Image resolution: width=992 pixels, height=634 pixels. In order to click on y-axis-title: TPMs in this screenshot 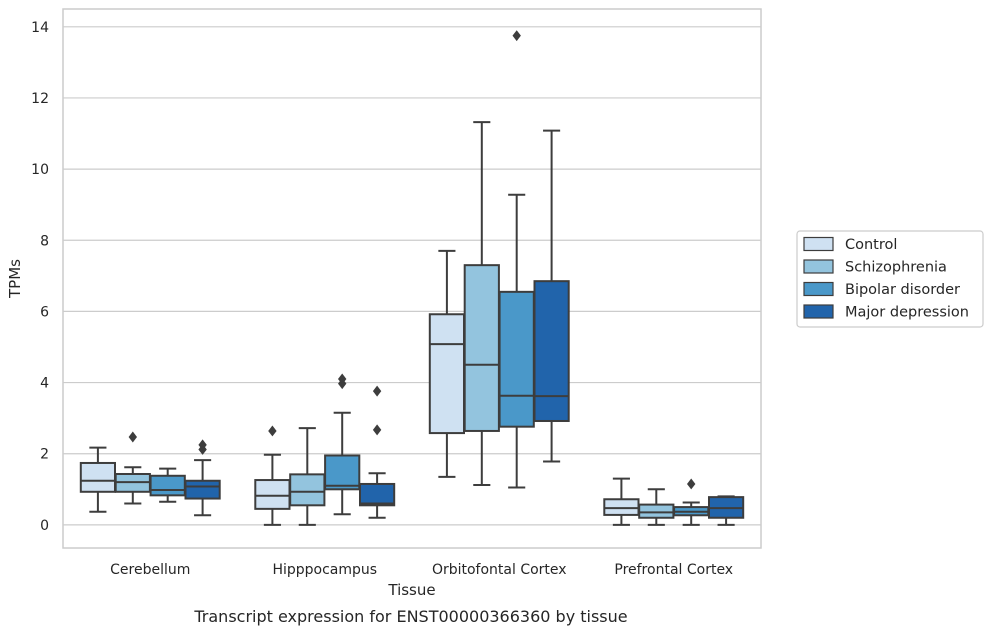, I will do `click(15, 279)`.